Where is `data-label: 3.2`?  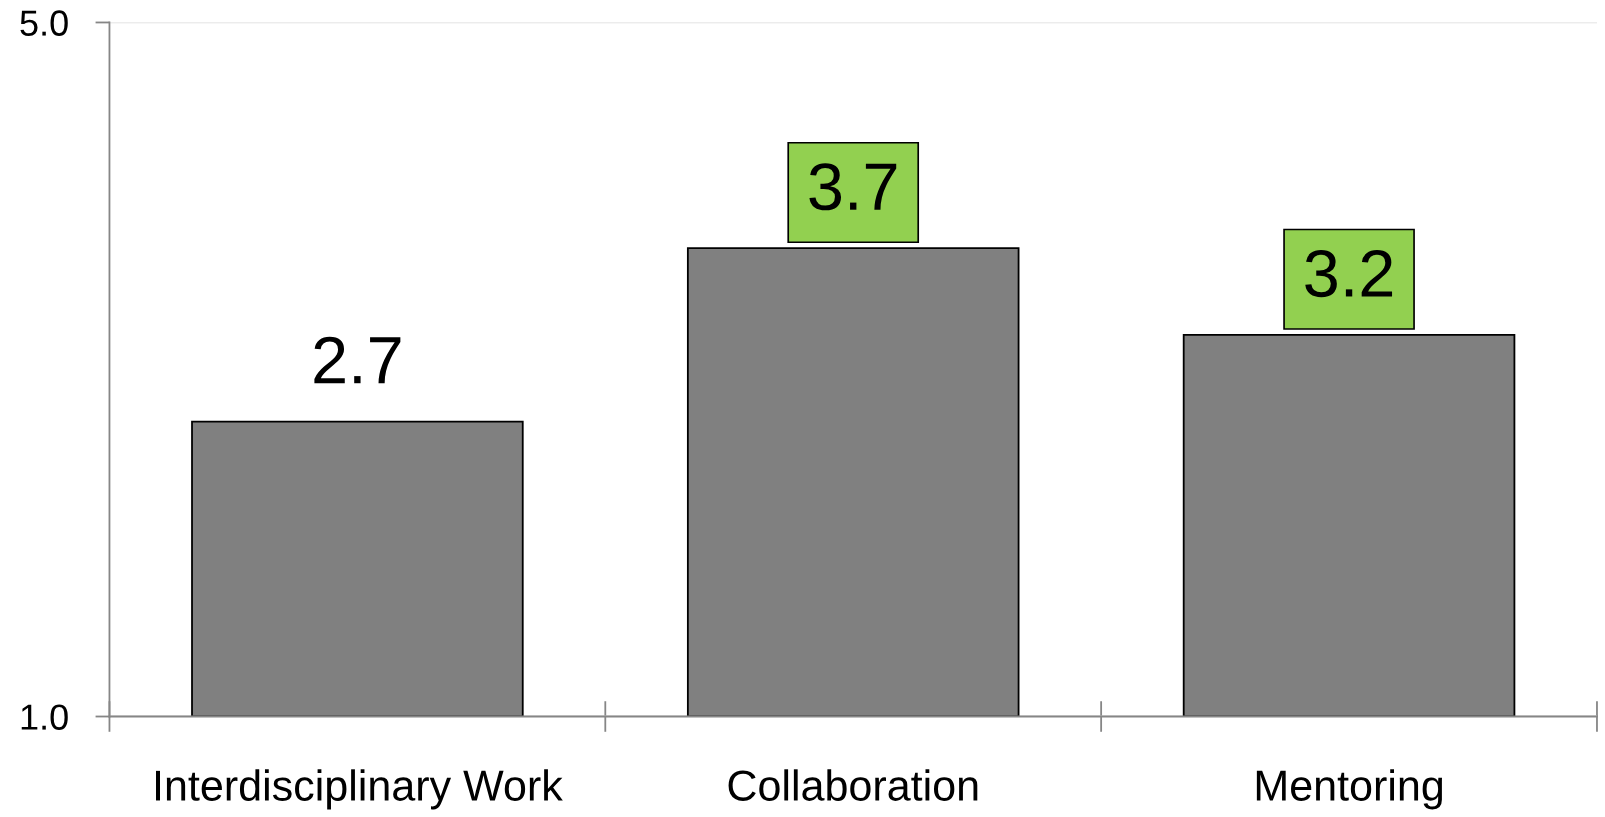 data-label: 3.2 is located at coordinates (1349, 273).